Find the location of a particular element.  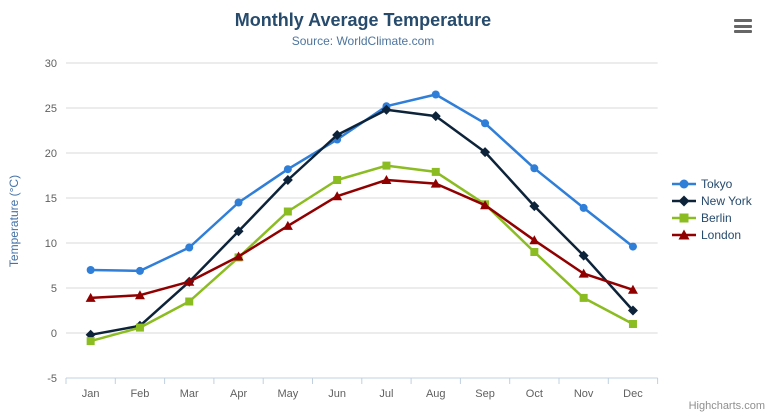

legend-label: London is located at coordinates (721, 234).